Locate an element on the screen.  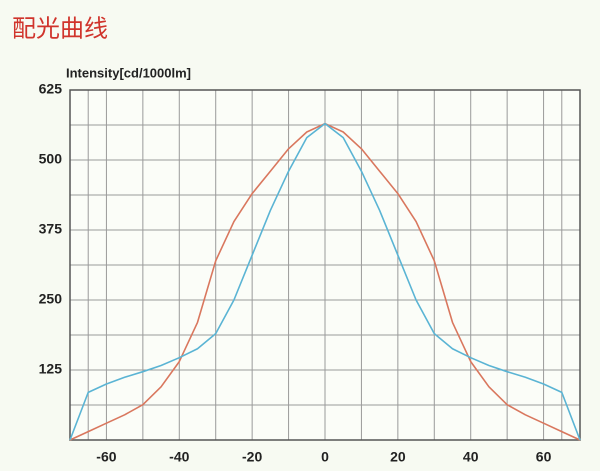
chart-title: 配光曲线 is located at coordinates (60, 29).